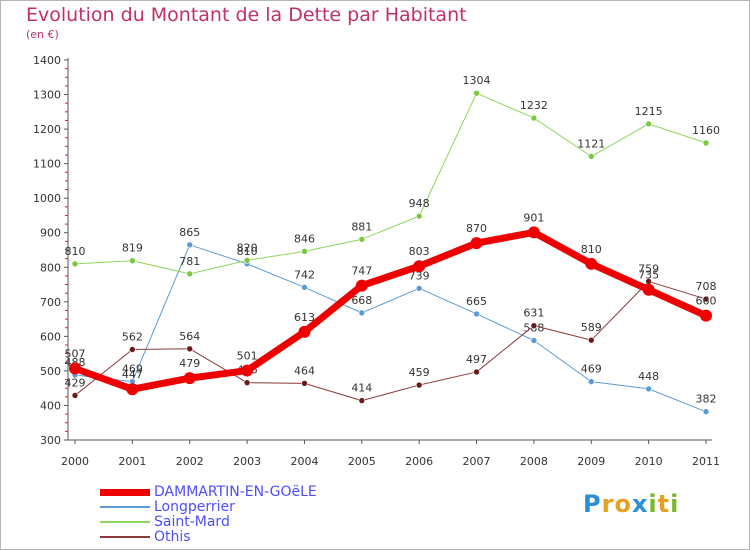 Image resolution: width=750 pixels, height=550 pixels. What do you see at coordinates (132, 336) in the screenshot?
I see `data-label-othis: 562` at bounding box center [132, 336].